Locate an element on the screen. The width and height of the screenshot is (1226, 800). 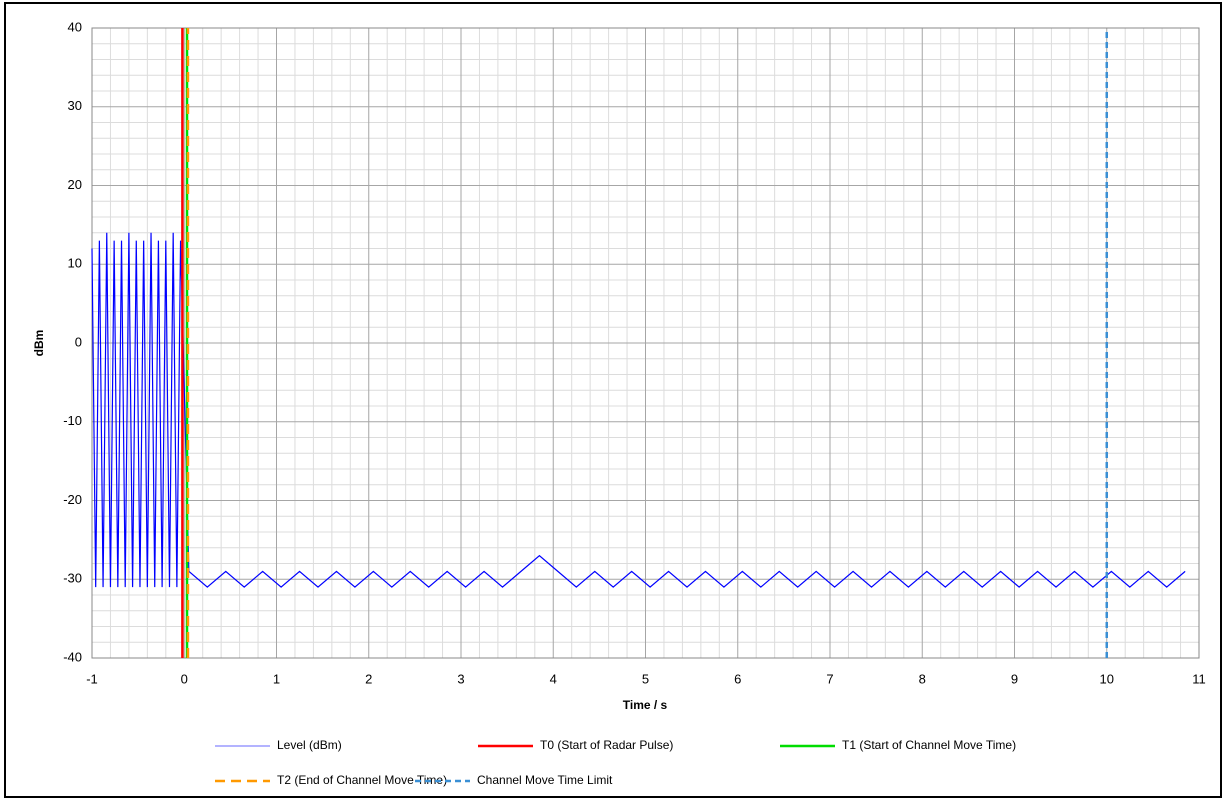
x-tick-label: 11 is located at coordinates (1199, 678).